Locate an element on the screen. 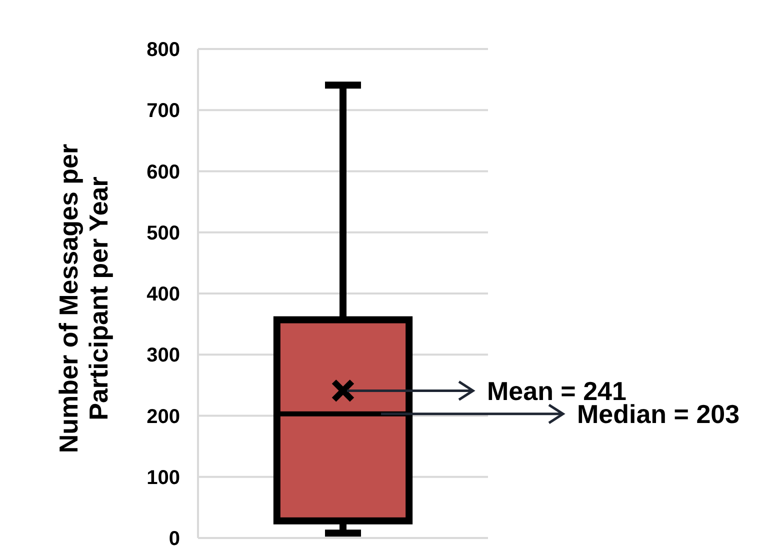 This screenshot has height=560, width=767. y-tick-label: 700 is located at coordinates (163, 111).